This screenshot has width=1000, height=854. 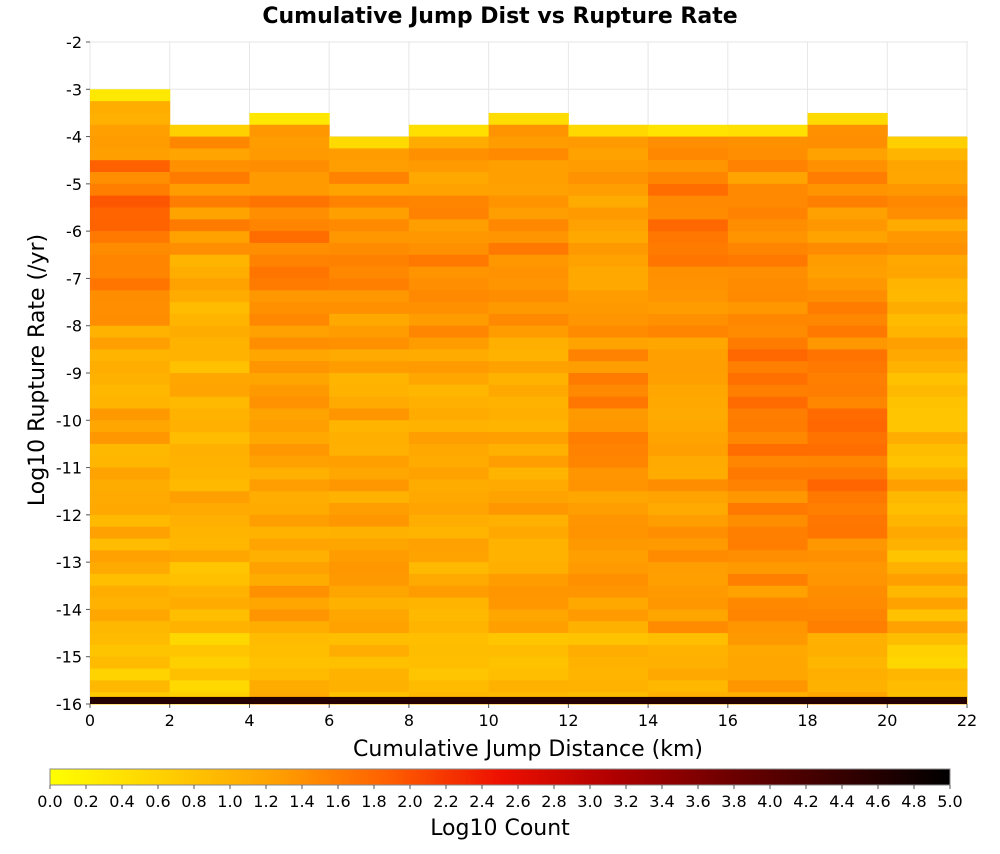 What do you see at coordinates (841, 801) in the screenshot?
I see `colorbar-tick-label: 4.4` at bounding box center [841, 801].